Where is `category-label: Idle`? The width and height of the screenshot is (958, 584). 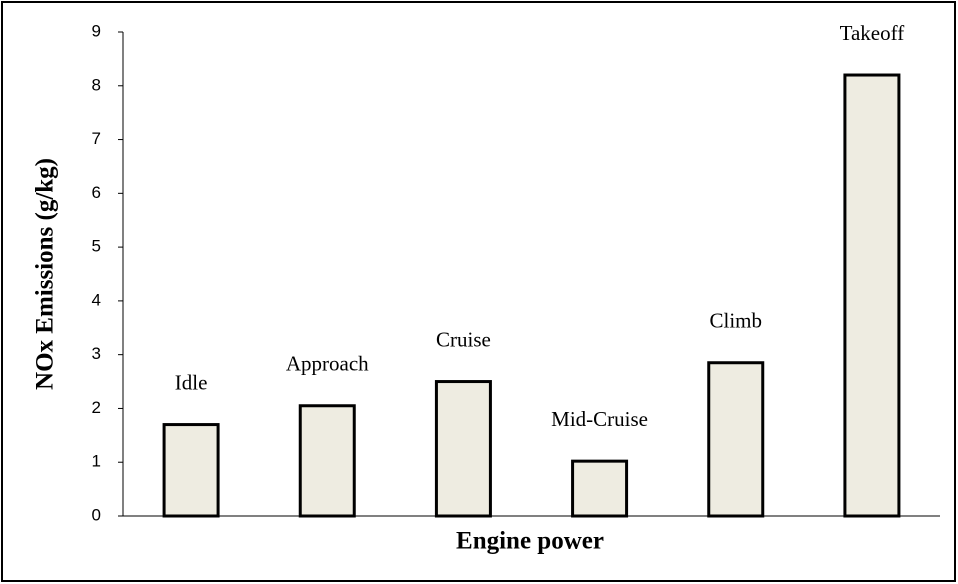
category-label: Idle is located at coordinates (191, 382).